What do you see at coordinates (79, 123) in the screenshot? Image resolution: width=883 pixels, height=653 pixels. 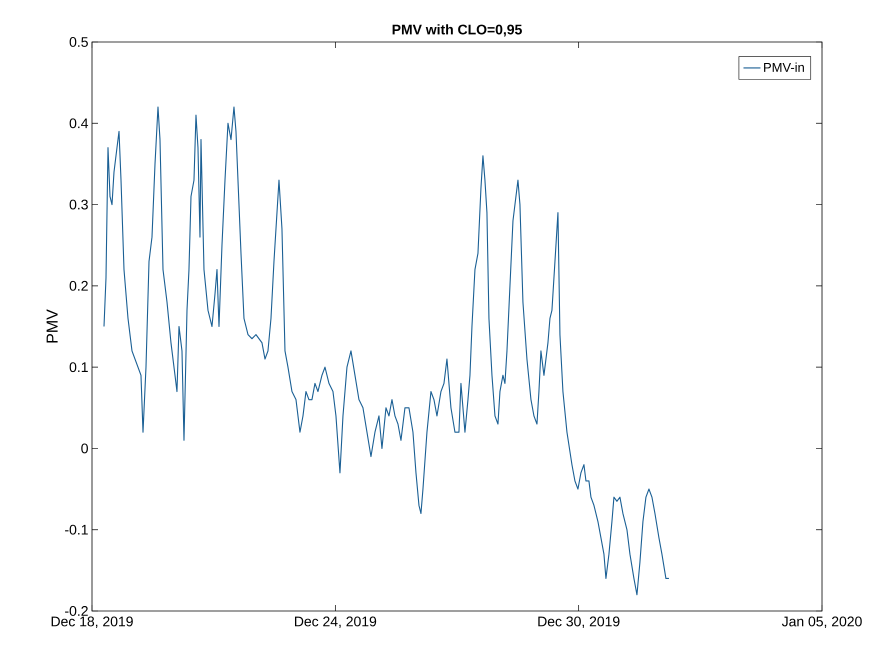 I see `y-tick-label: 0.4` at bounding box center [79, 123].